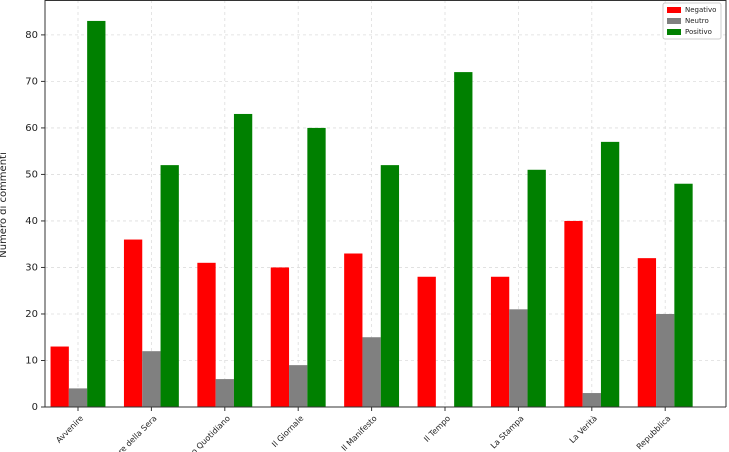 This screenshot has width=729, height=452. Describe the element at coordinates (205, 433) in the screenshot. I see `x-tick-label: Fatto Quotidiano` at that location.